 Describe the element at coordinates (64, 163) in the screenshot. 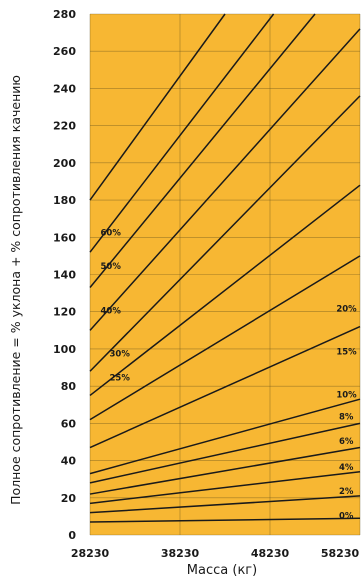

I see `y-tick-label: 200` at that location.